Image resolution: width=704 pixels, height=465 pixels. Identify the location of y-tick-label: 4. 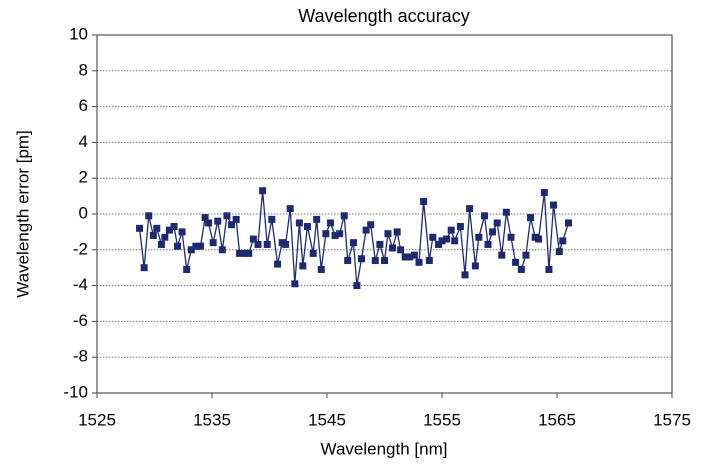
(83, 141).